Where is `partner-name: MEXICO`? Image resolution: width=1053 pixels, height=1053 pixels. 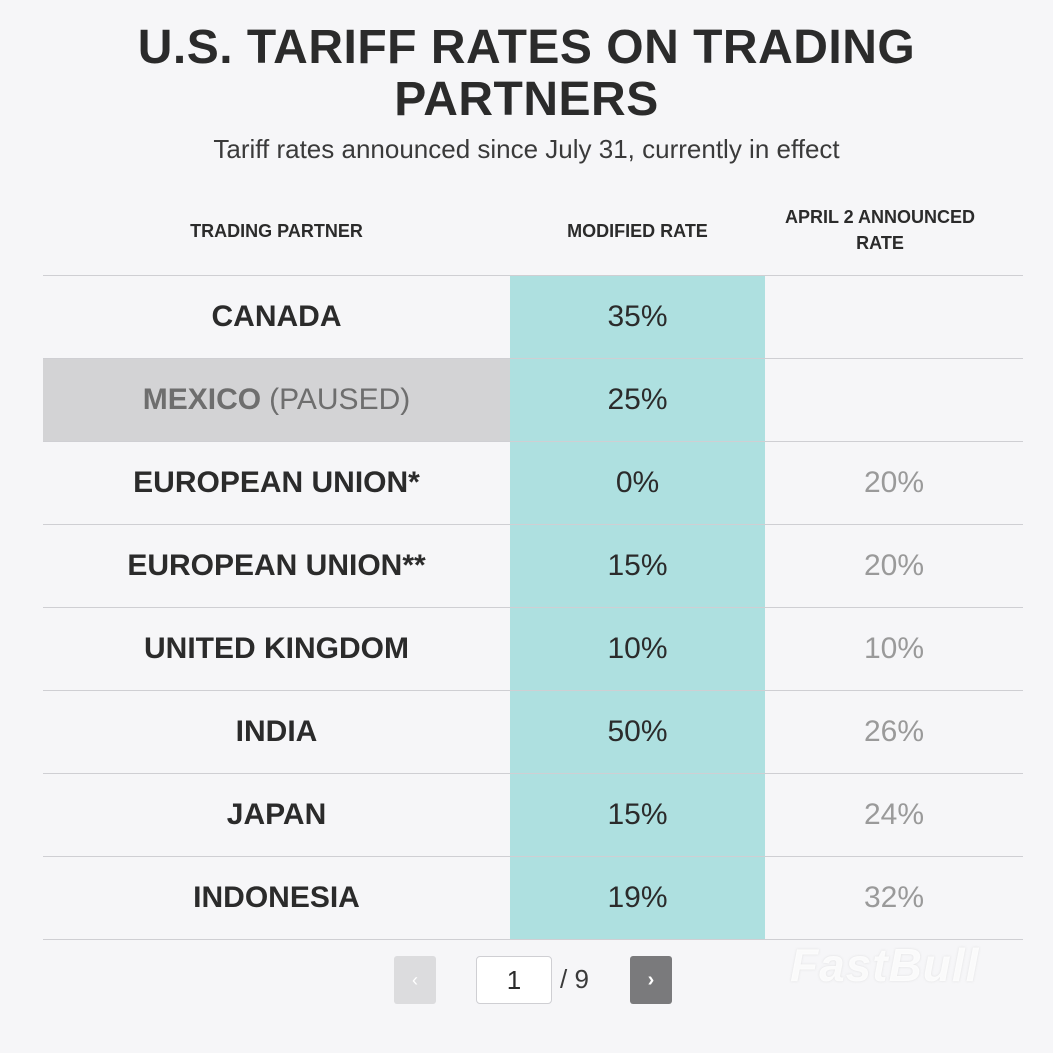
partner-name: MEXICO is located at coordinates (202, 399).